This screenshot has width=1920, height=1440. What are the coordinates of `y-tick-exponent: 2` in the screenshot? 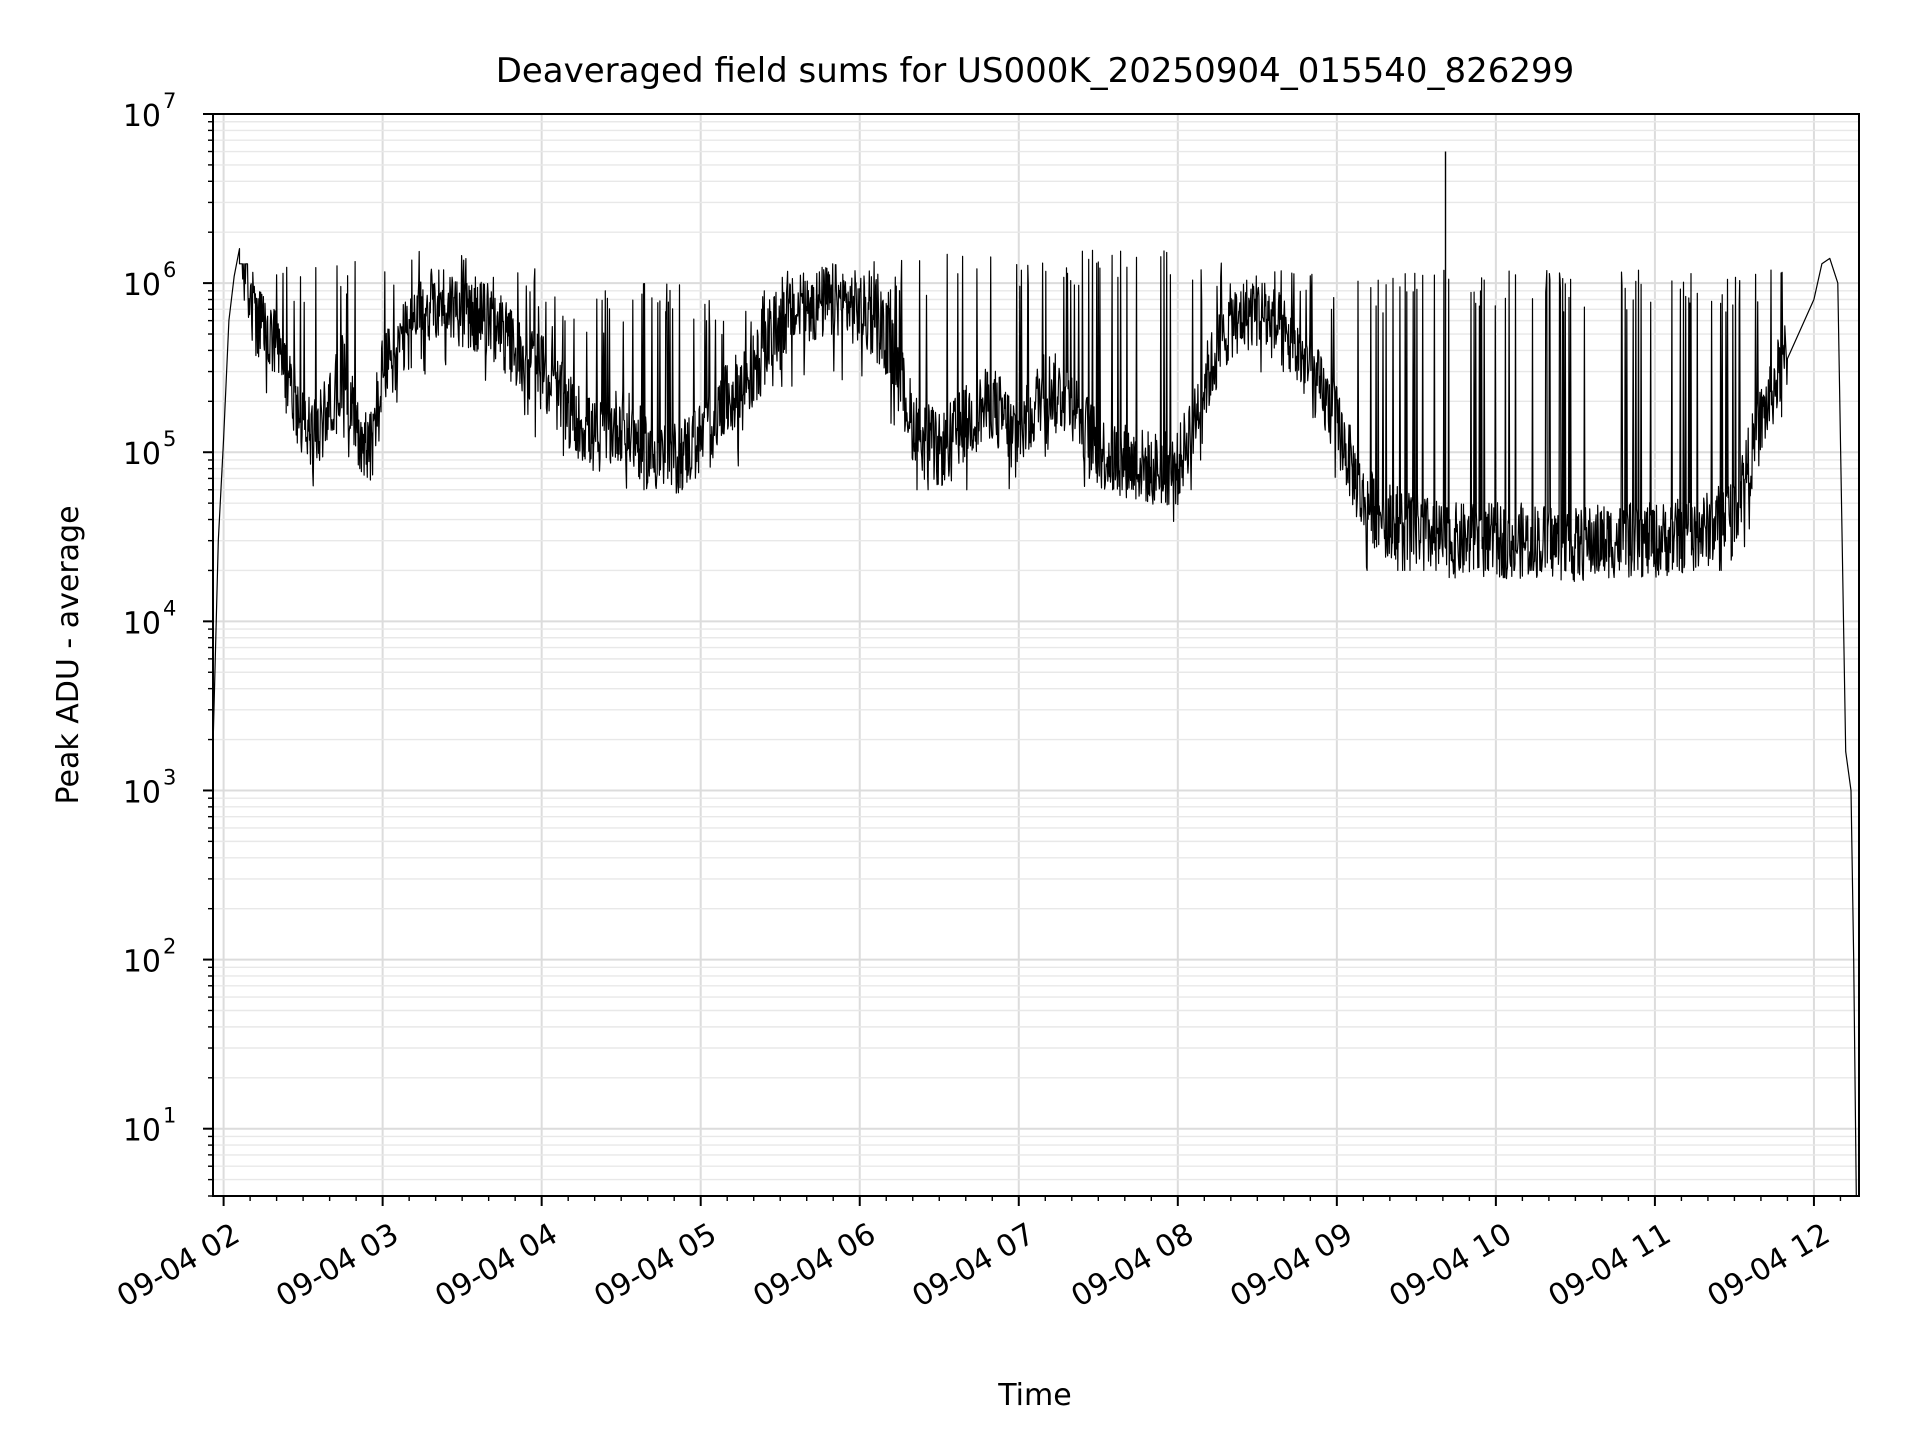 It's located at (169, 947).